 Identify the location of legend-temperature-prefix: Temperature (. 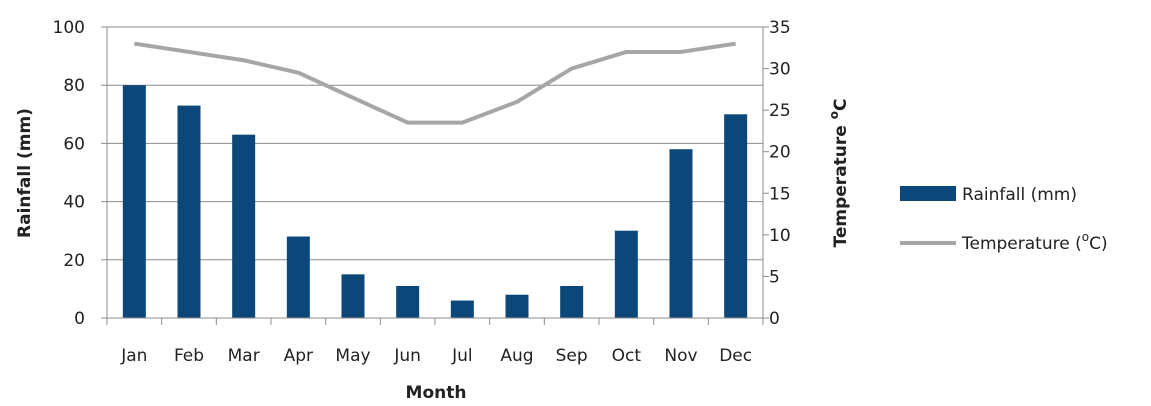
(1021, 244).